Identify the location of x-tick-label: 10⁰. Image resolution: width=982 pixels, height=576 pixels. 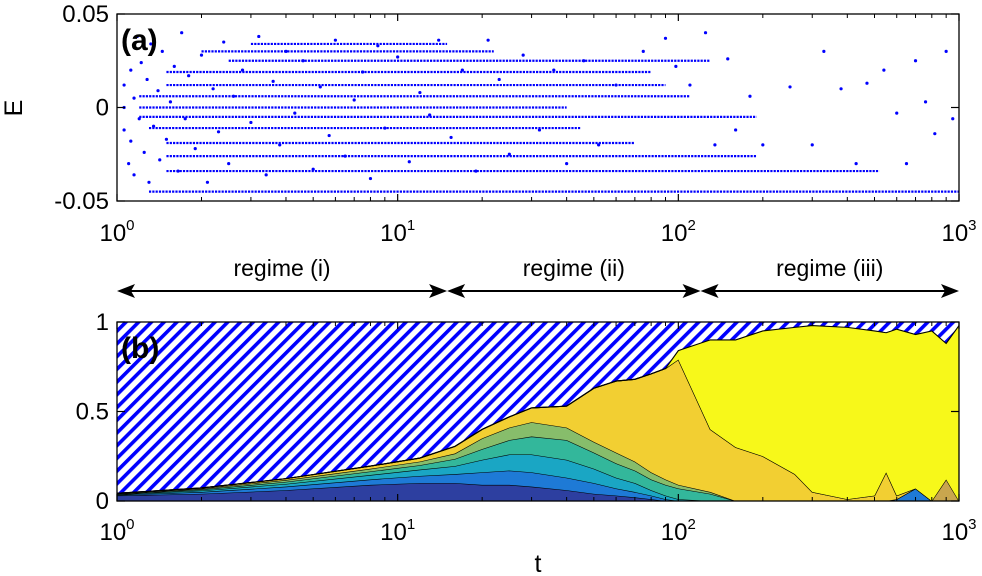
(116, 531).